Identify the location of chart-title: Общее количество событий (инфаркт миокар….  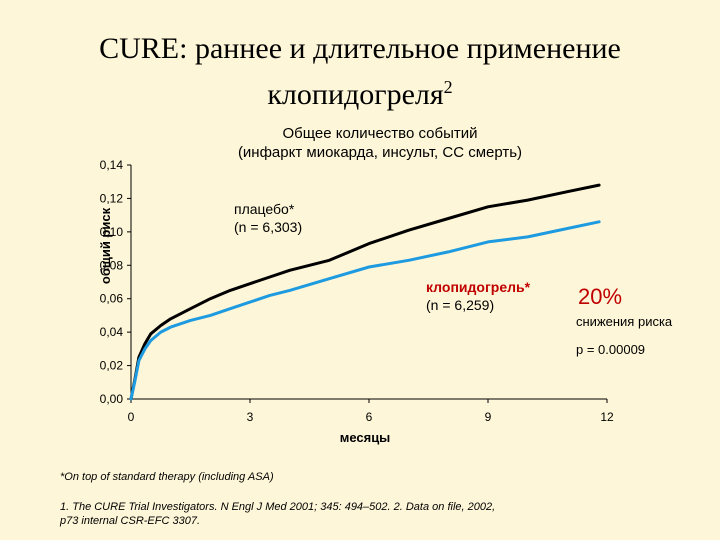
(380, 143).